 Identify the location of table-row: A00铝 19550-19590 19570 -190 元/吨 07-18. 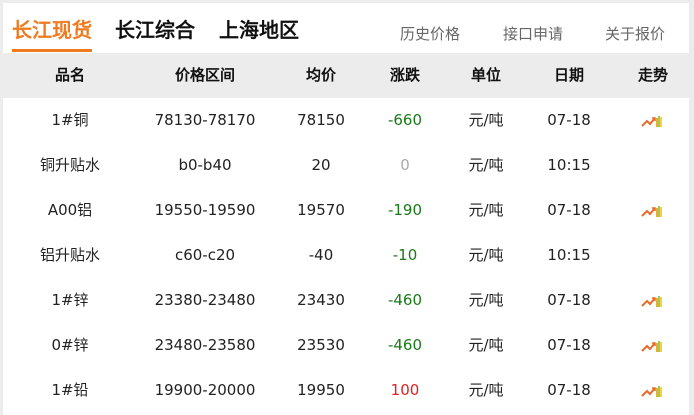
(346, 210).